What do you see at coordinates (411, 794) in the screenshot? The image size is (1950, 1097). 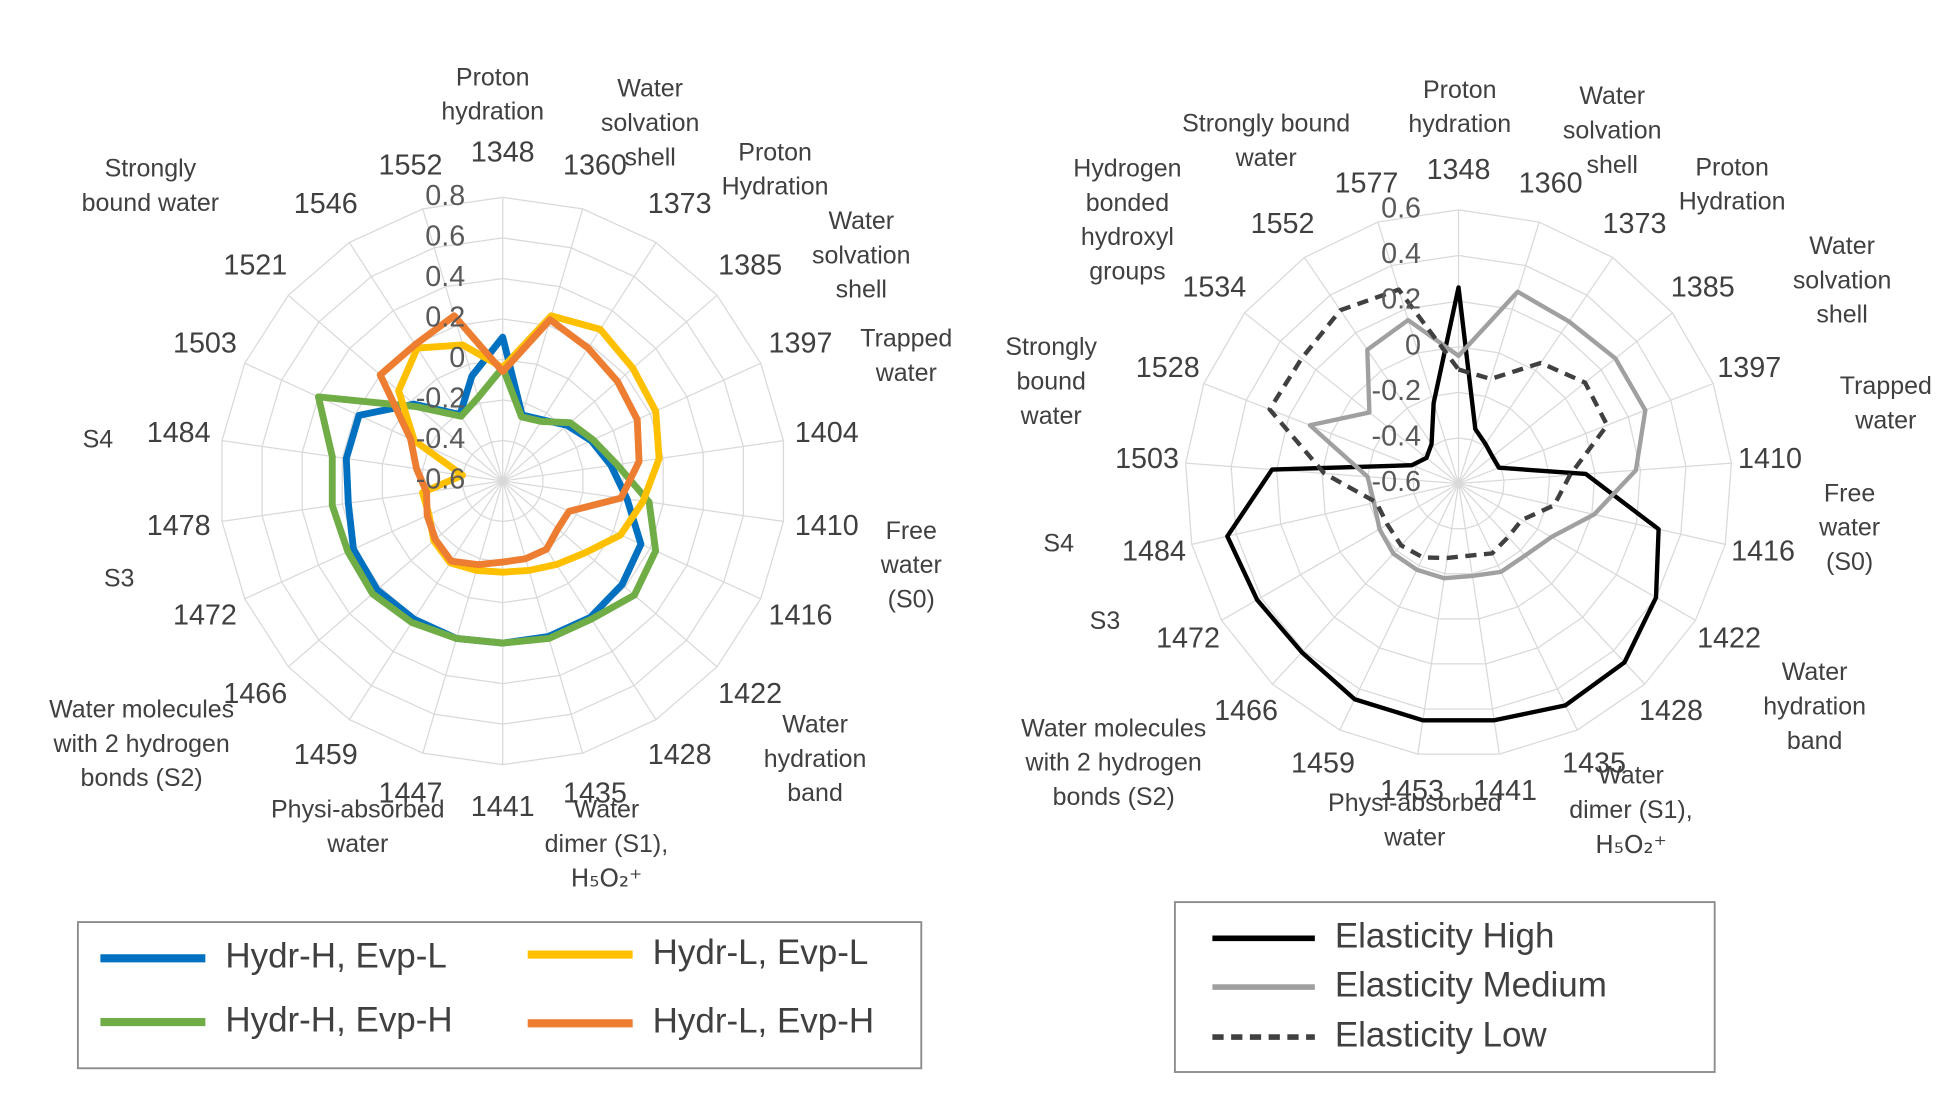 I see `category-label: 1447` at bounding box center [411, 794].